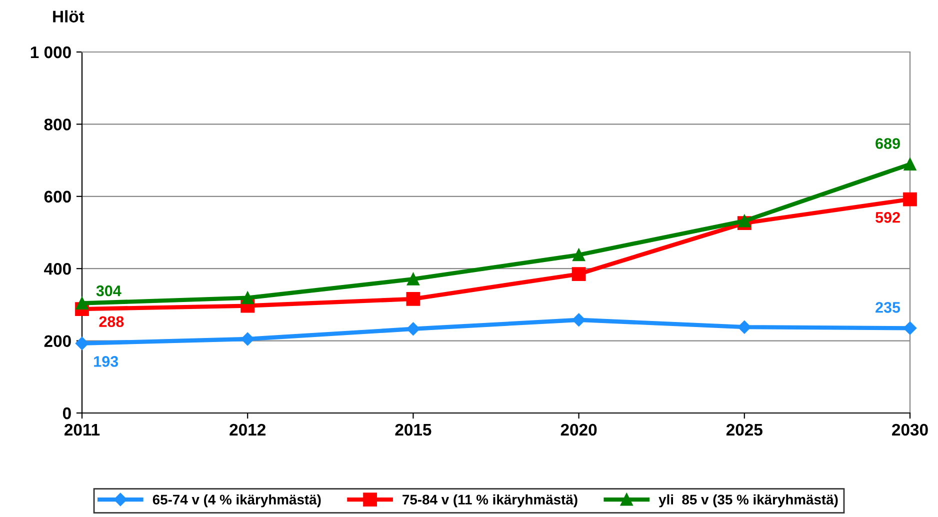  I want to click on data-label: 304, so click(109, 290).